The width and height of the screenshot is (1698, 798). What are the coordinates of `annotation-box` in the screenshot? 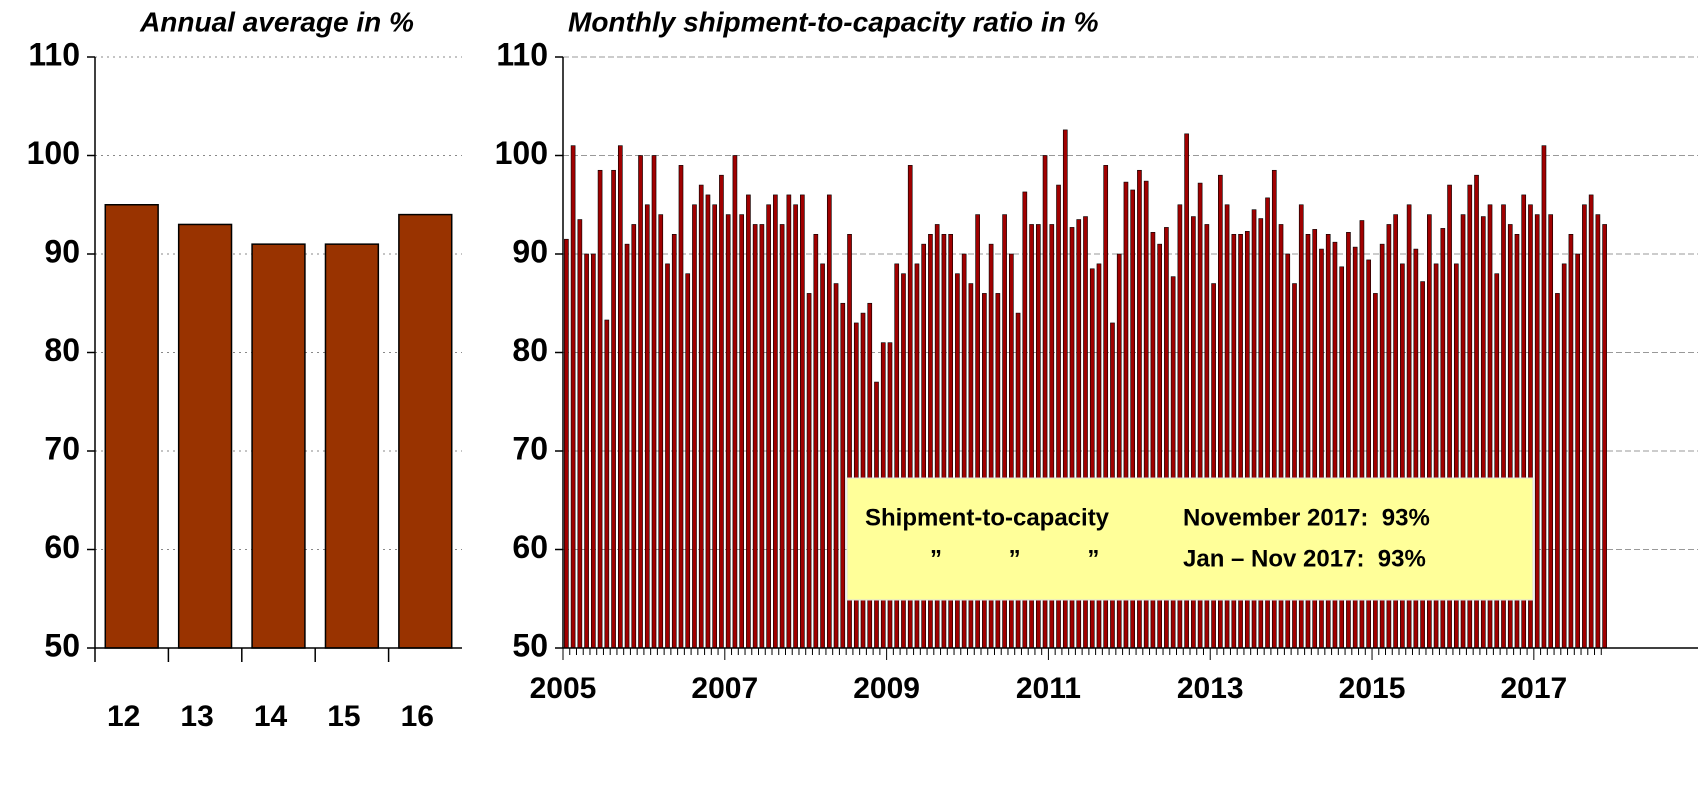 It's located at (1190, 539).